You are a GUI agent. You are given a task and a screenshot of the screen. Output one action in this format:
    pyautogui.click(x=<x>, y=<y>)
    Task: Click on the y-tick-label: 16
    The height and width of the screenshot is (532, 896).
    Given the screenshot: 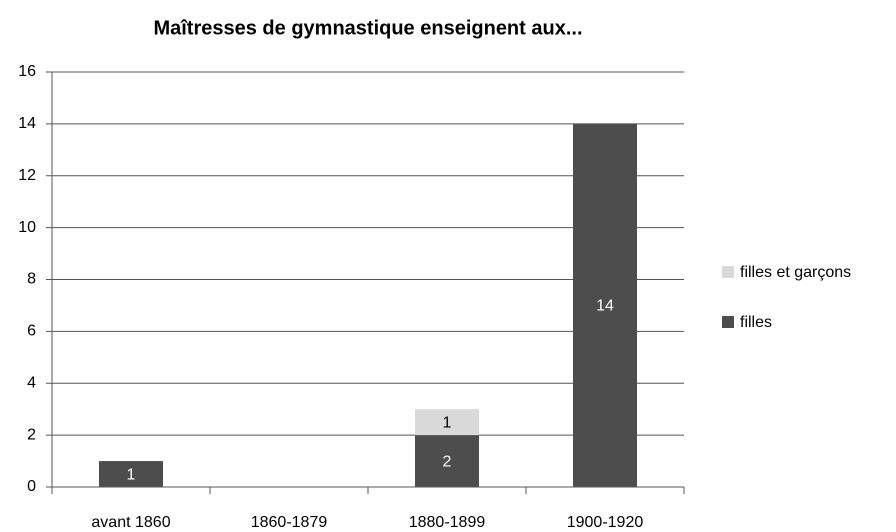 What is the action you would take?
    pyautogui.click(x=27, y=71)
    